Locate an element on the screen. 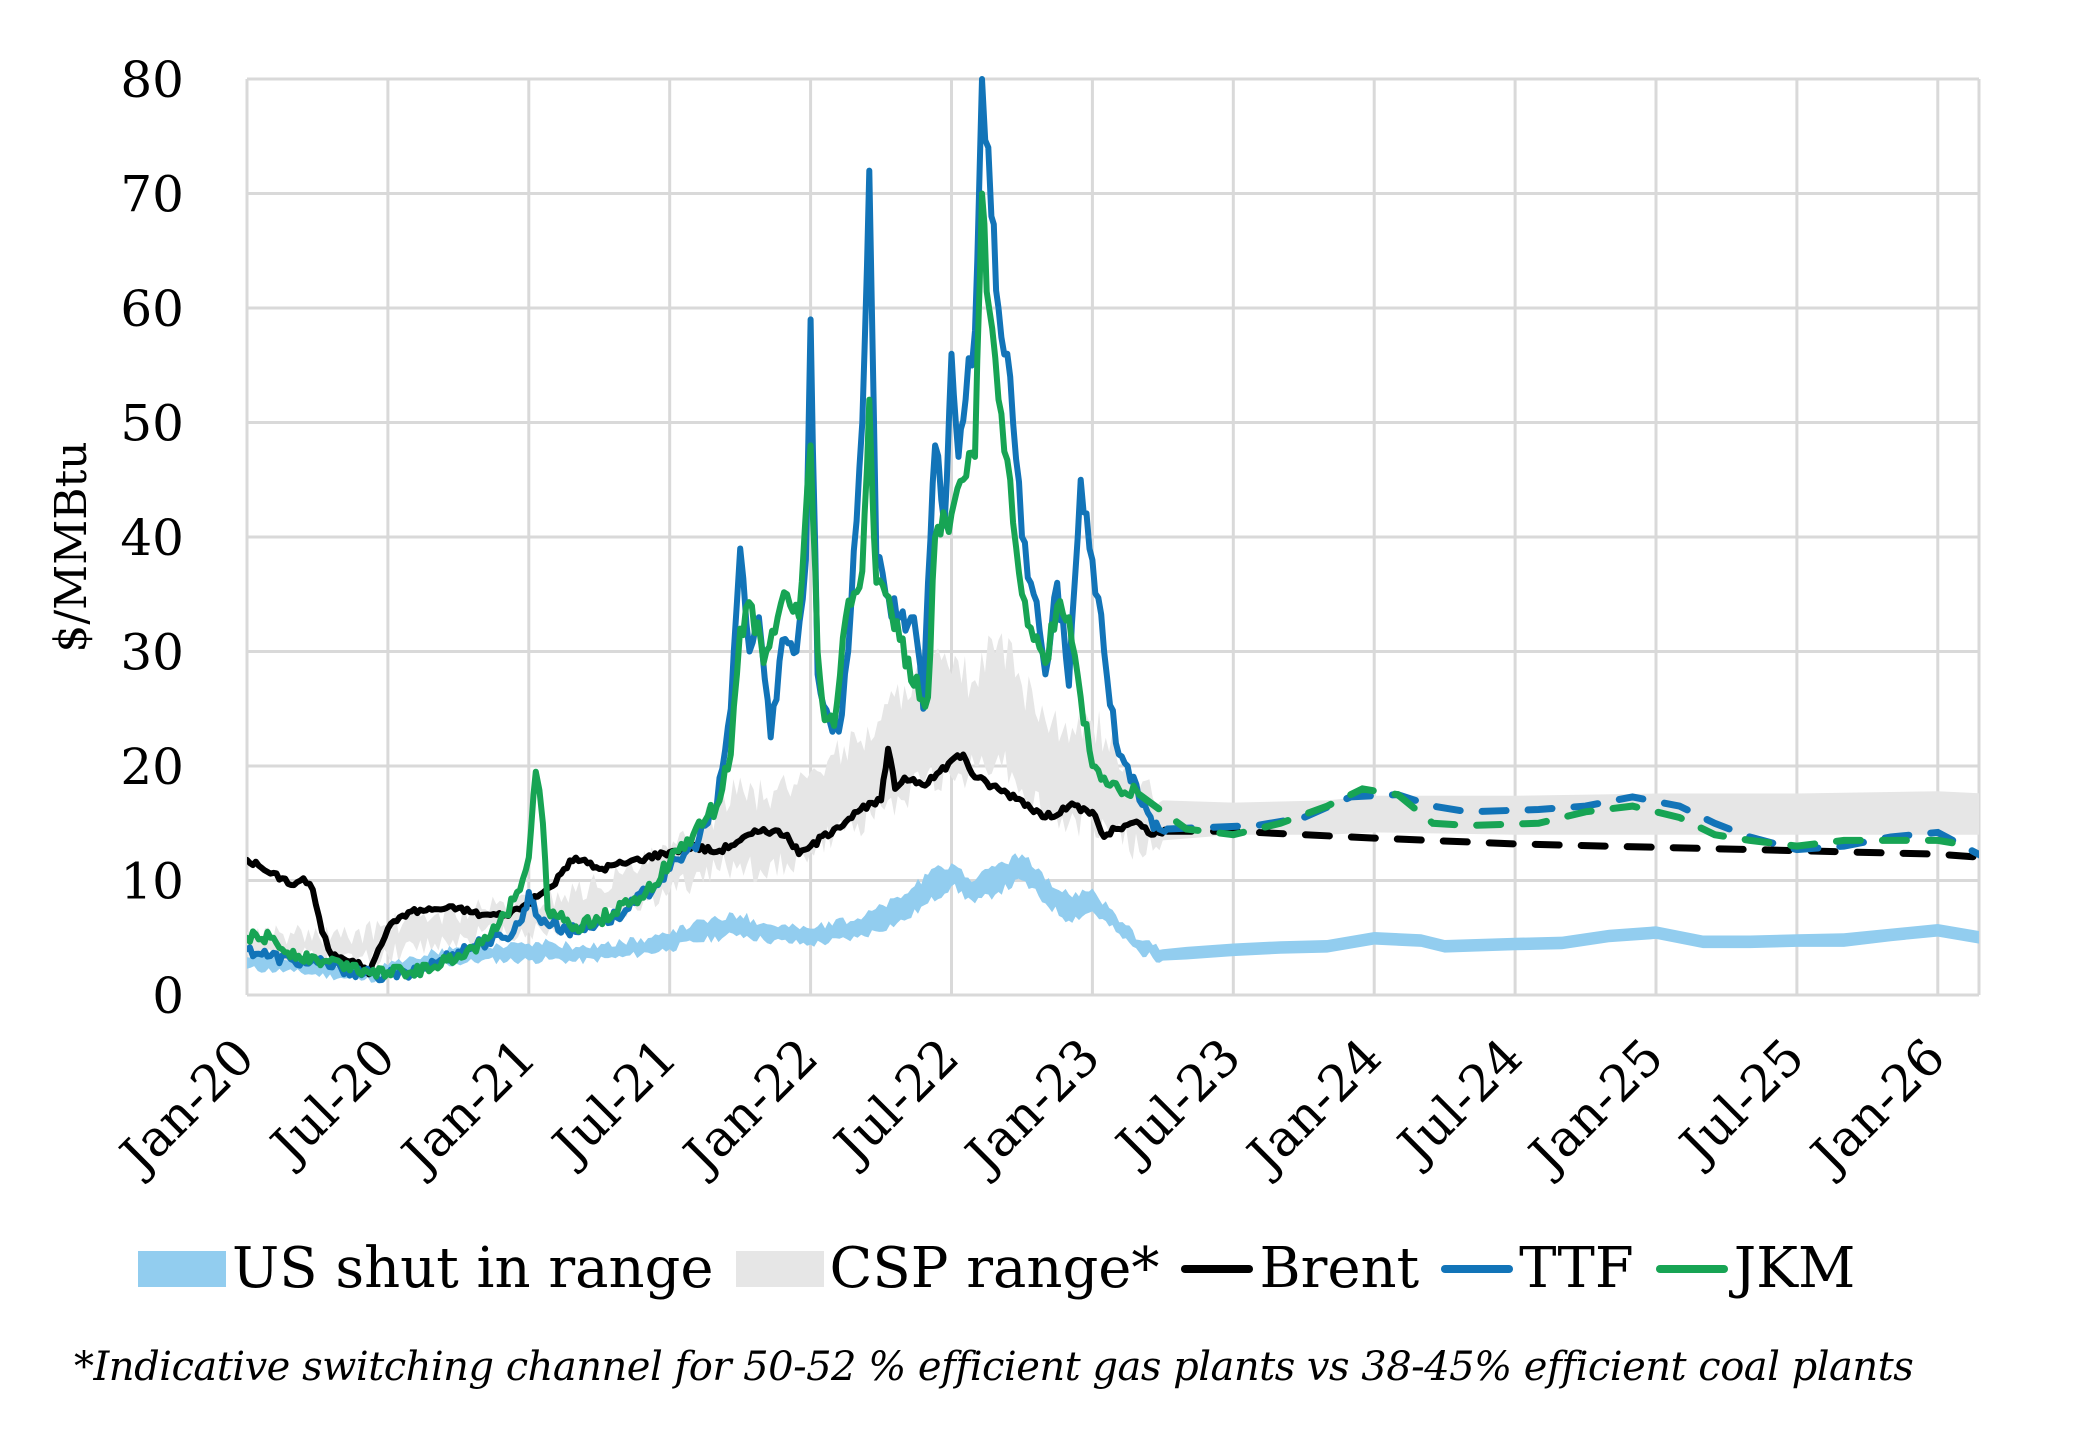  jkm-forecast-line is located at coordinates (1556, 817).